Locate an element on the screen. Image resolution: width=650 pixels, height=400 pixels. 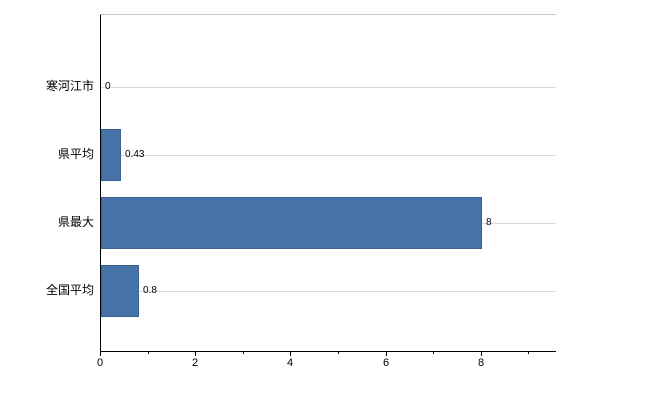
x-tick-label: 8 is located at coordinates (481, 363).